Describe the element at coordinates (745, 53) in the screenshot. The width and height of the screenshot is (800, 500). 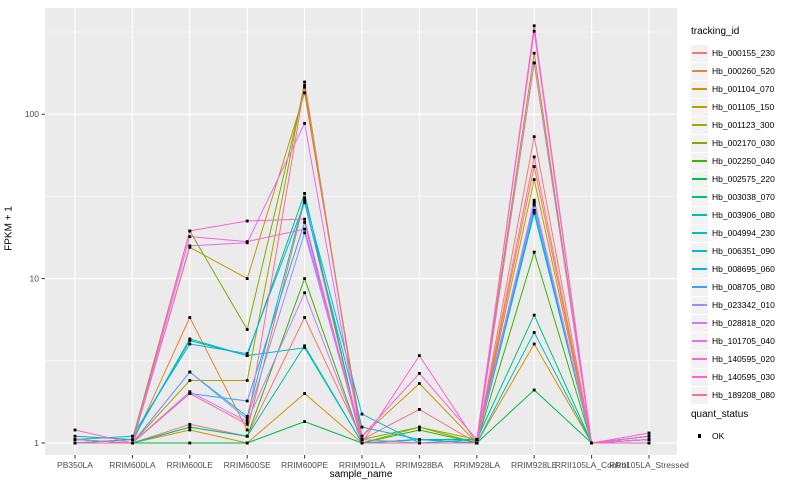
I see `legend-item: Hb_000155_230` at that location.